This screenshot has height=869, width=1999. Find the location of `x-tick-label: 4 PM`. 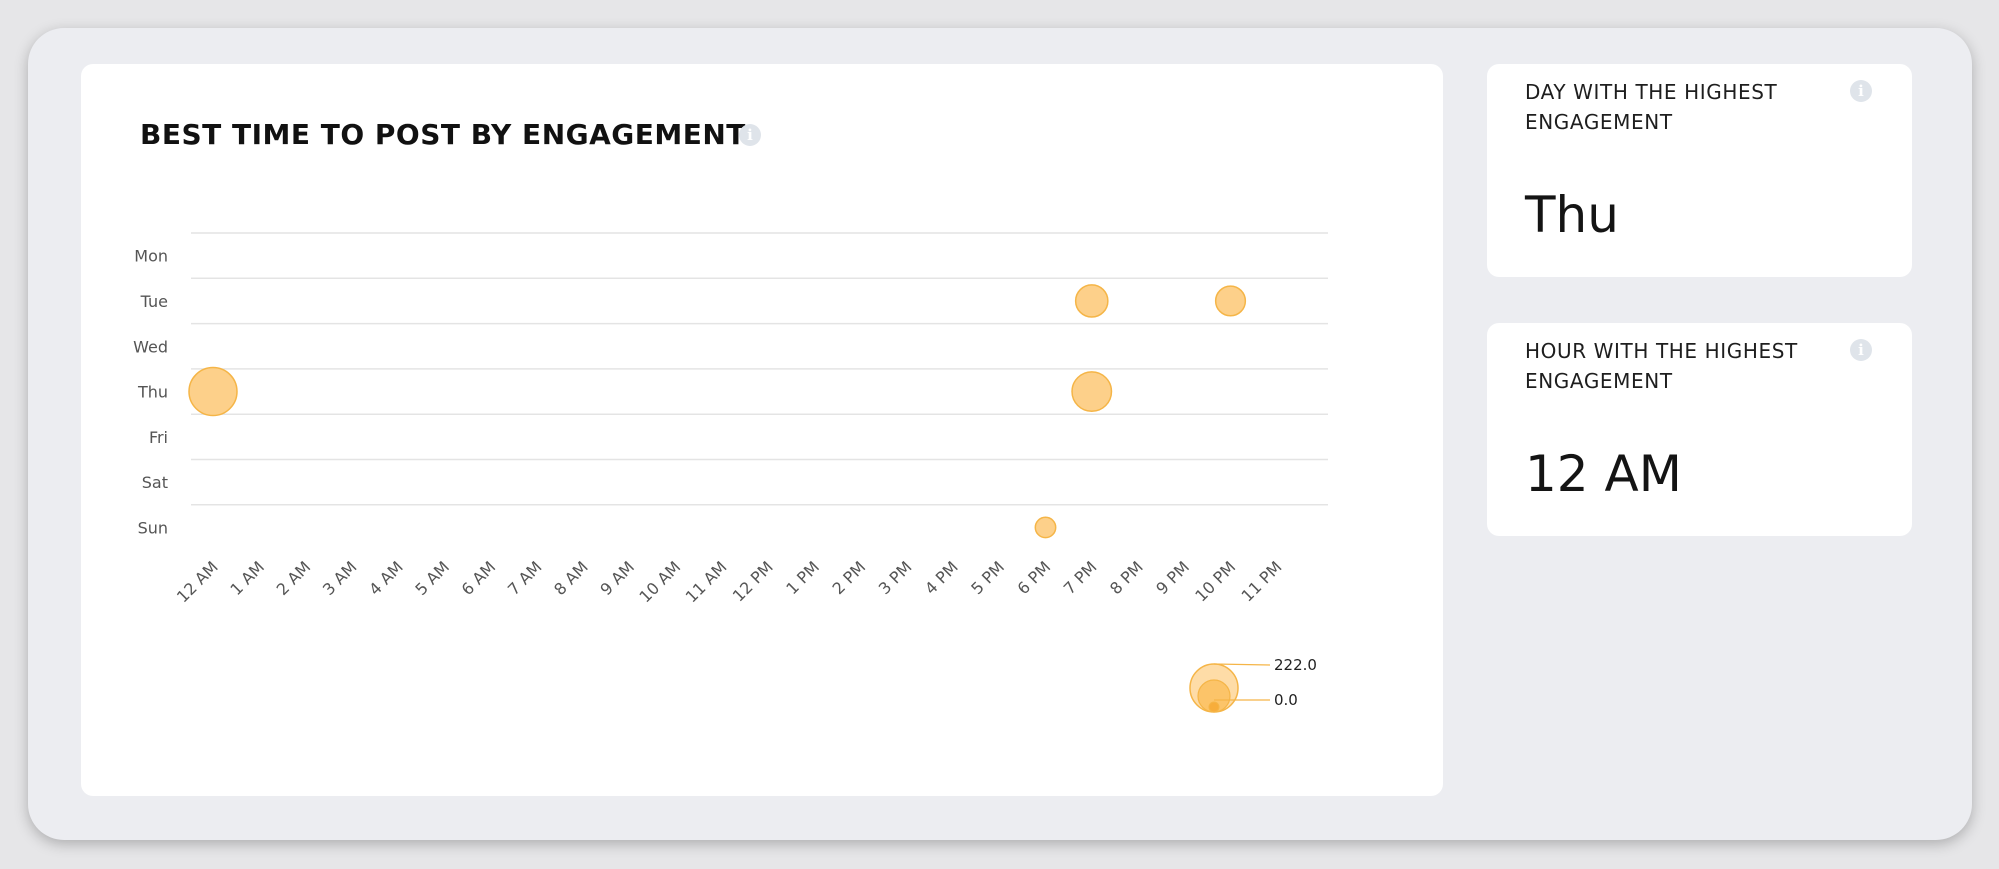

x-tick-label: 4 PM is located at coordinates (941, 577).